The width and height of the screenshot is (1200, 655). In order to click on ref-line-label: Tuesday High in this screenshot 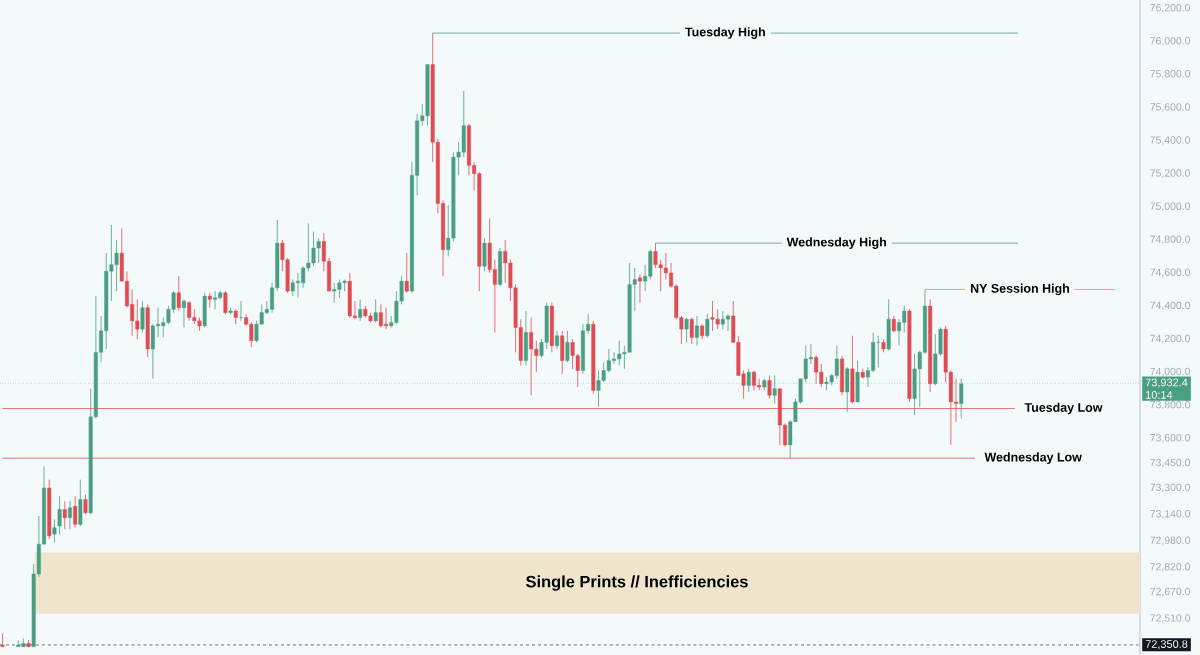, I will do `click(725, 33)`.